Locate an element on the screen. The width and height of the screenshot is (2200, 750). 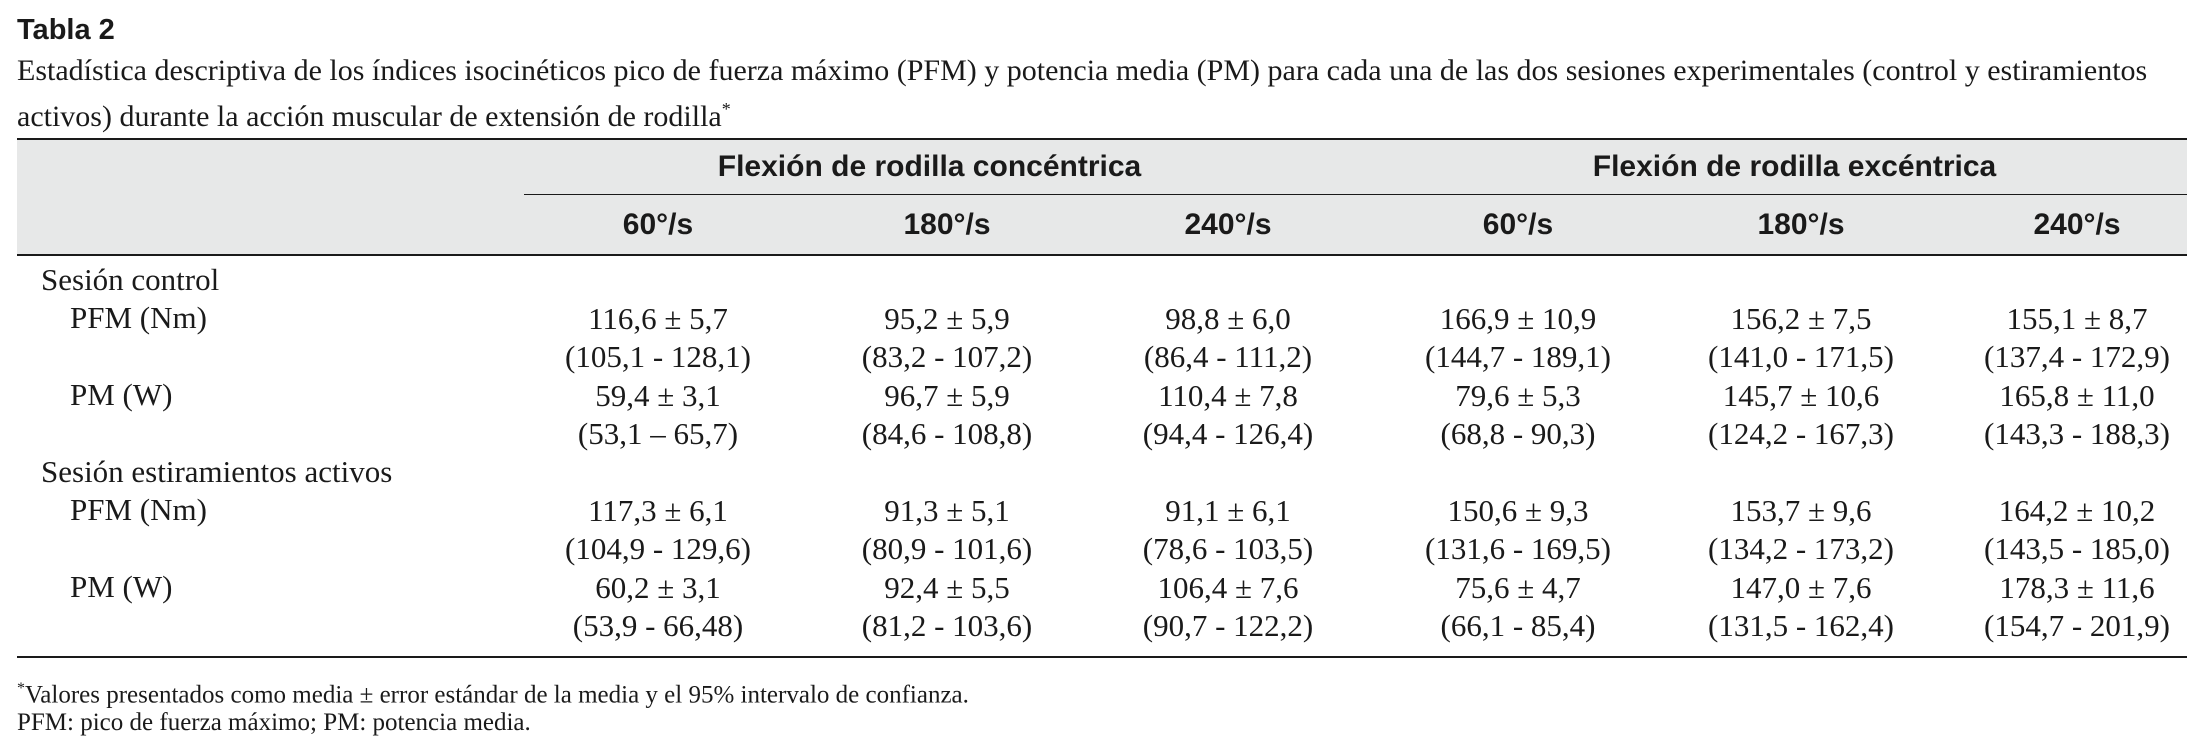
table-label: Tabla 2 is located at coordinates (66, 30).